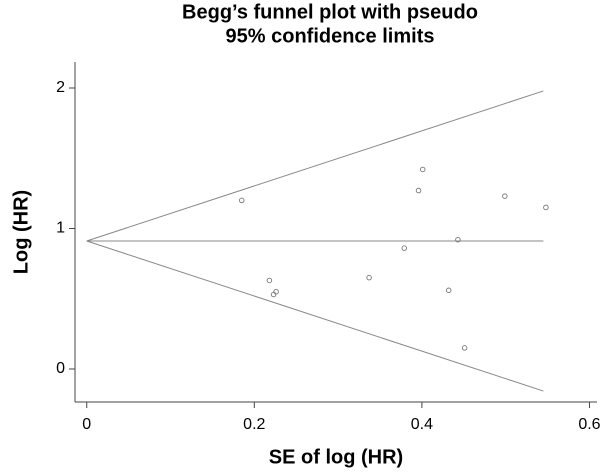 The image size is (609, 474). What do you see at coordinates (336, 457) in the screenshot?
I see `x-axis-title: SE of log (HR)` at bounding box center [336, 457].